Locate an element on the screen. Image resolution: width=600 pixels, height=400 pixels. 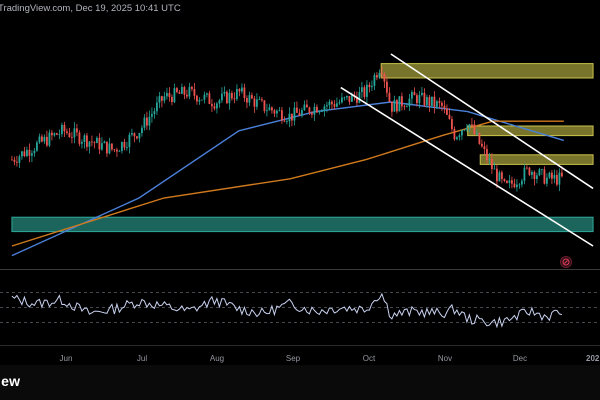
rsi-line is located at coordinates (287, 310).